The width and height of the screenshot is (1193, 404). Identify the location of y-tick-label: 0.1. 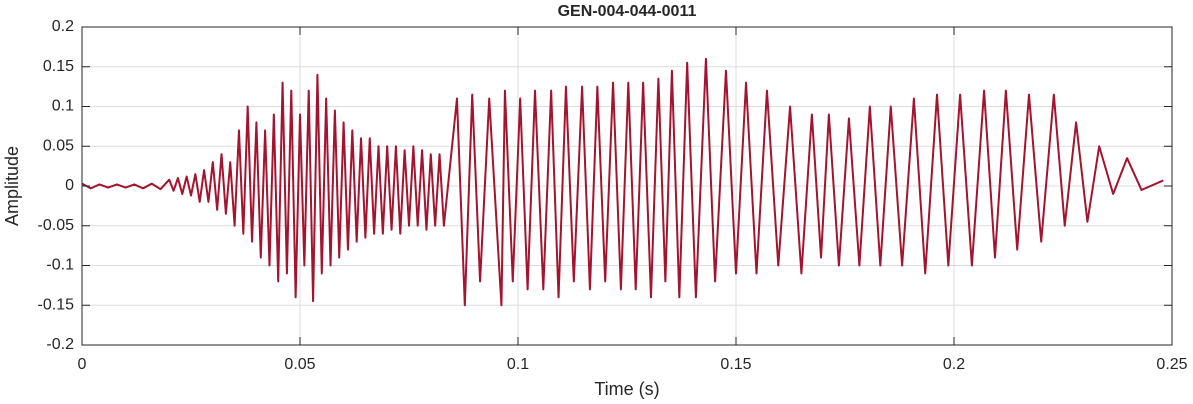
(63, 106).